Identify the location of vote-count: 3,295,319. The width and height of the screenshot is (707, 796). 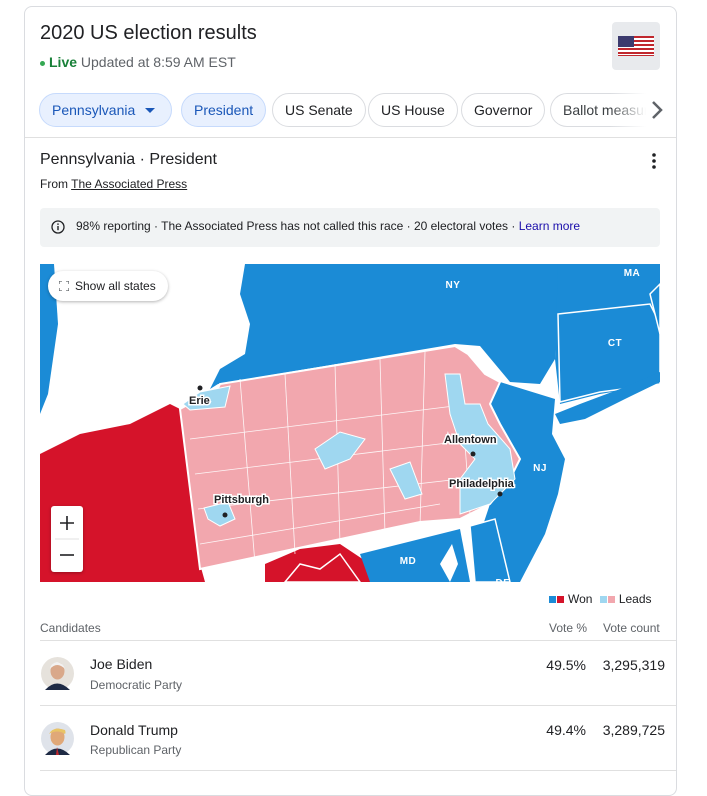
(633, 665).